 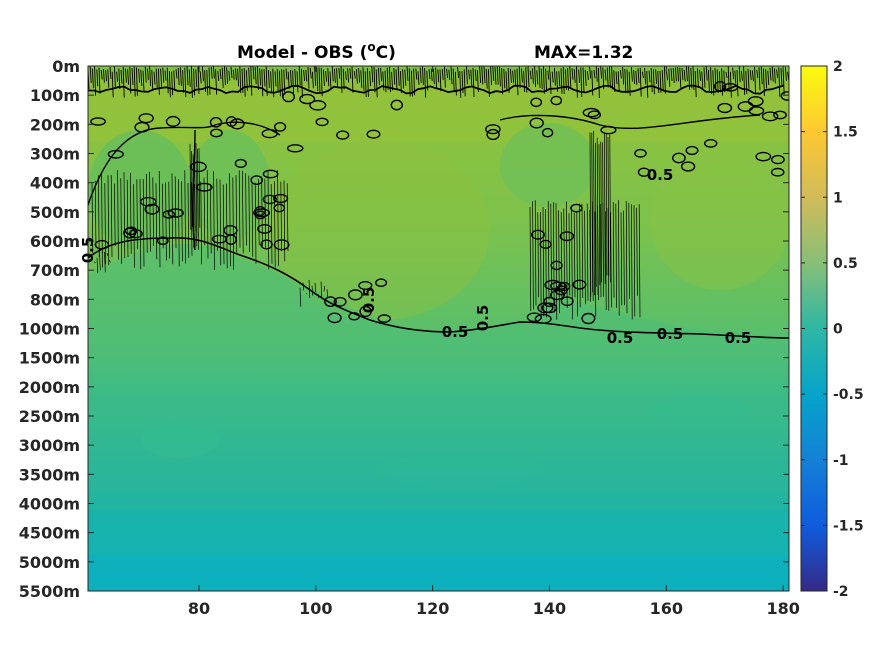 What do you see at coordinates (55, 124) in the screenshot?
I see `y-tick-label: 200m` at bounding box center [55, 124].